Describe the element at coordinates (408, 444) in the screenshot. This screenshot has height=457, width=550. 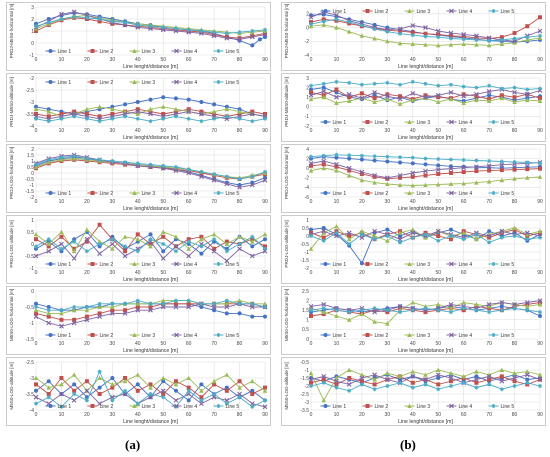
I see `panel-label-b: (b)` at that location.